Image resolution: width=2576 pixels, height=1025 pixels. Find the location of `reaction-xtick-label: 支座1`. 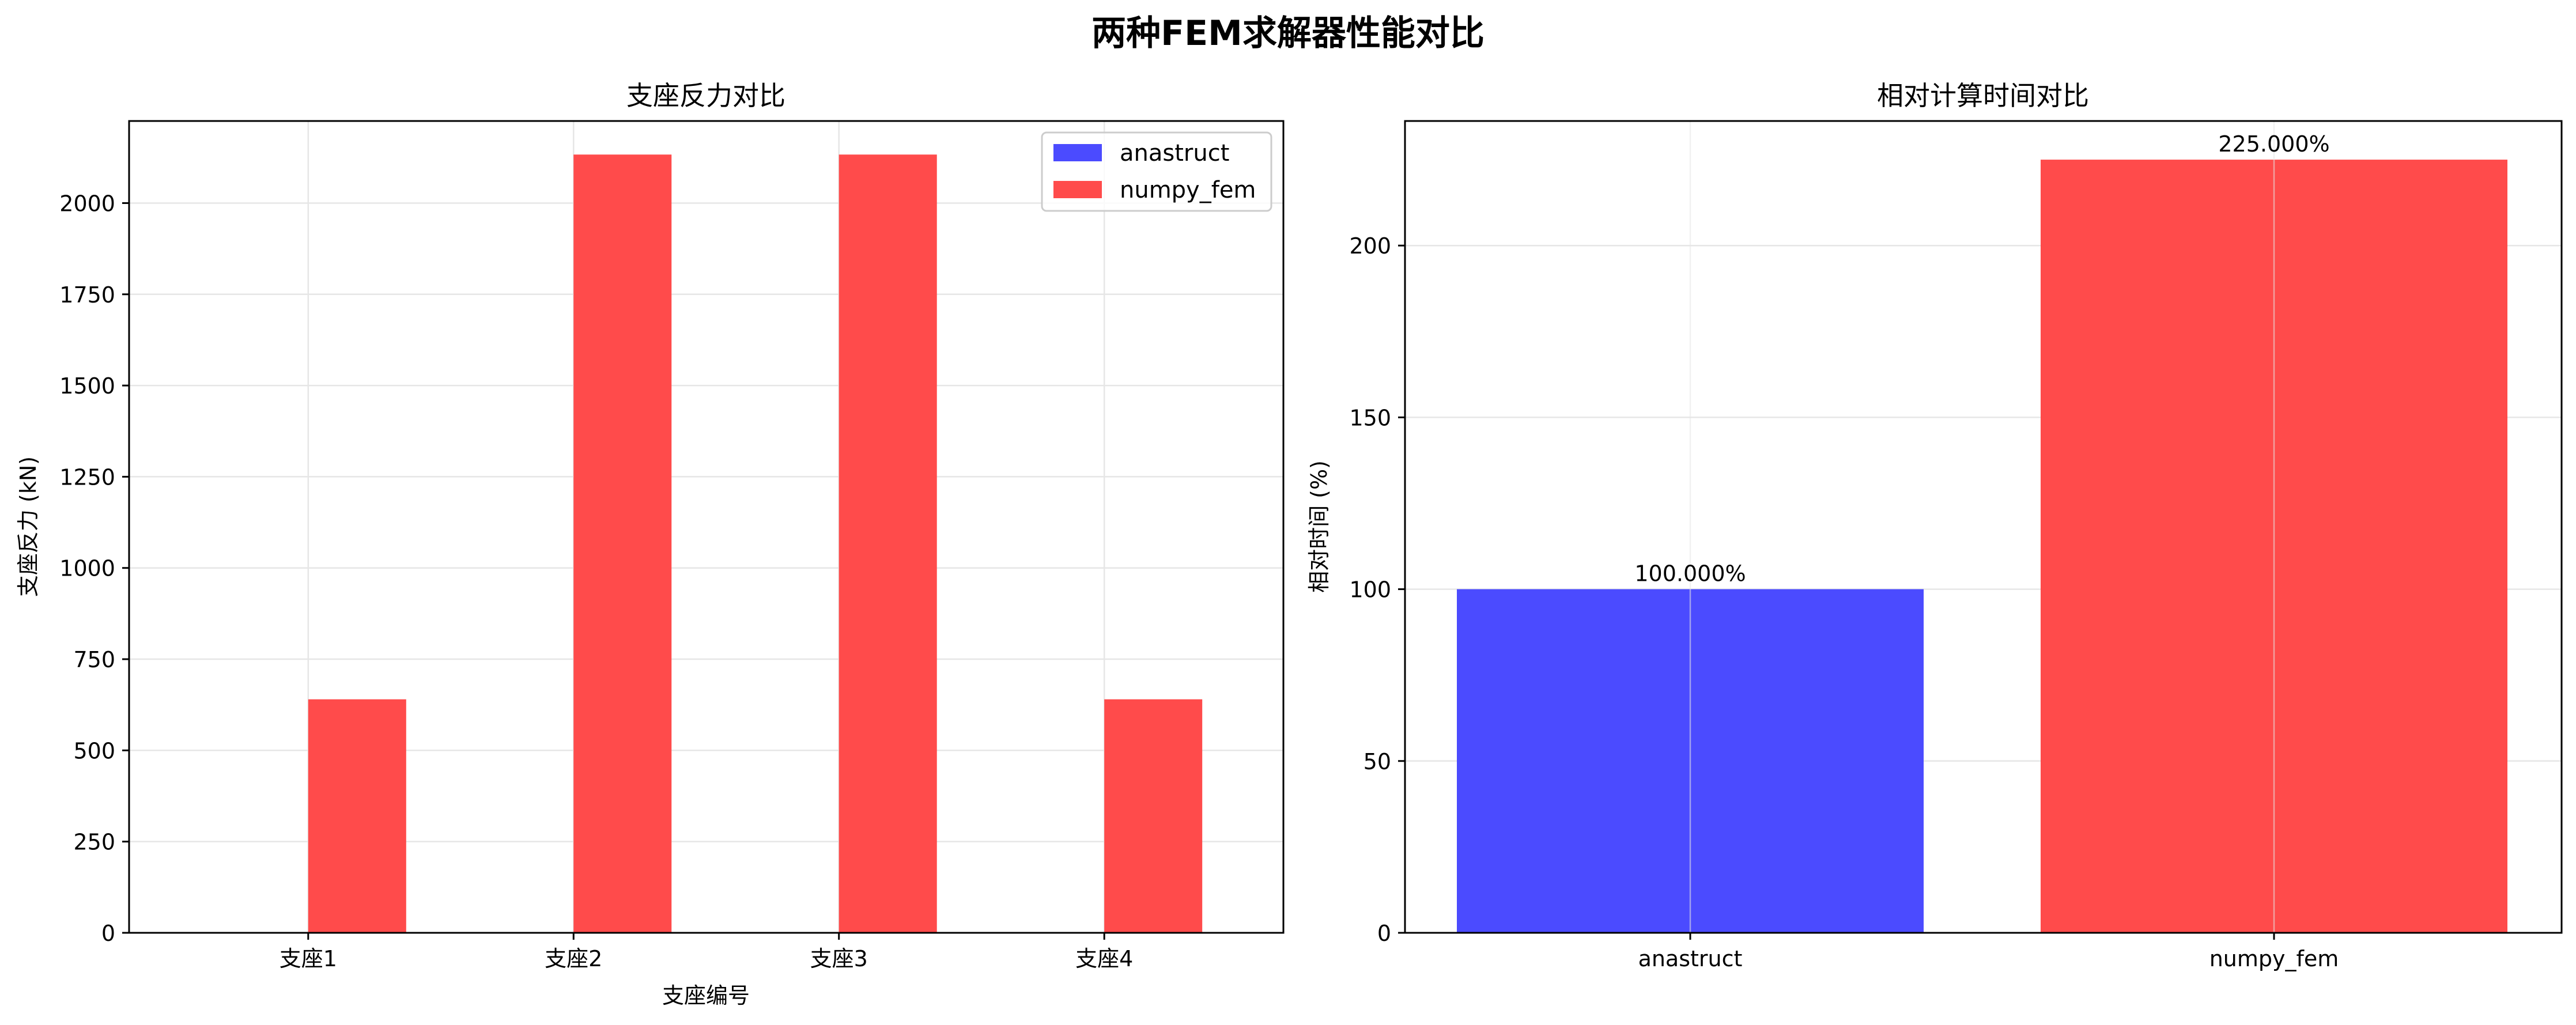

reaction-xtick-label: 支座1 is located at coordinates (308, 958).